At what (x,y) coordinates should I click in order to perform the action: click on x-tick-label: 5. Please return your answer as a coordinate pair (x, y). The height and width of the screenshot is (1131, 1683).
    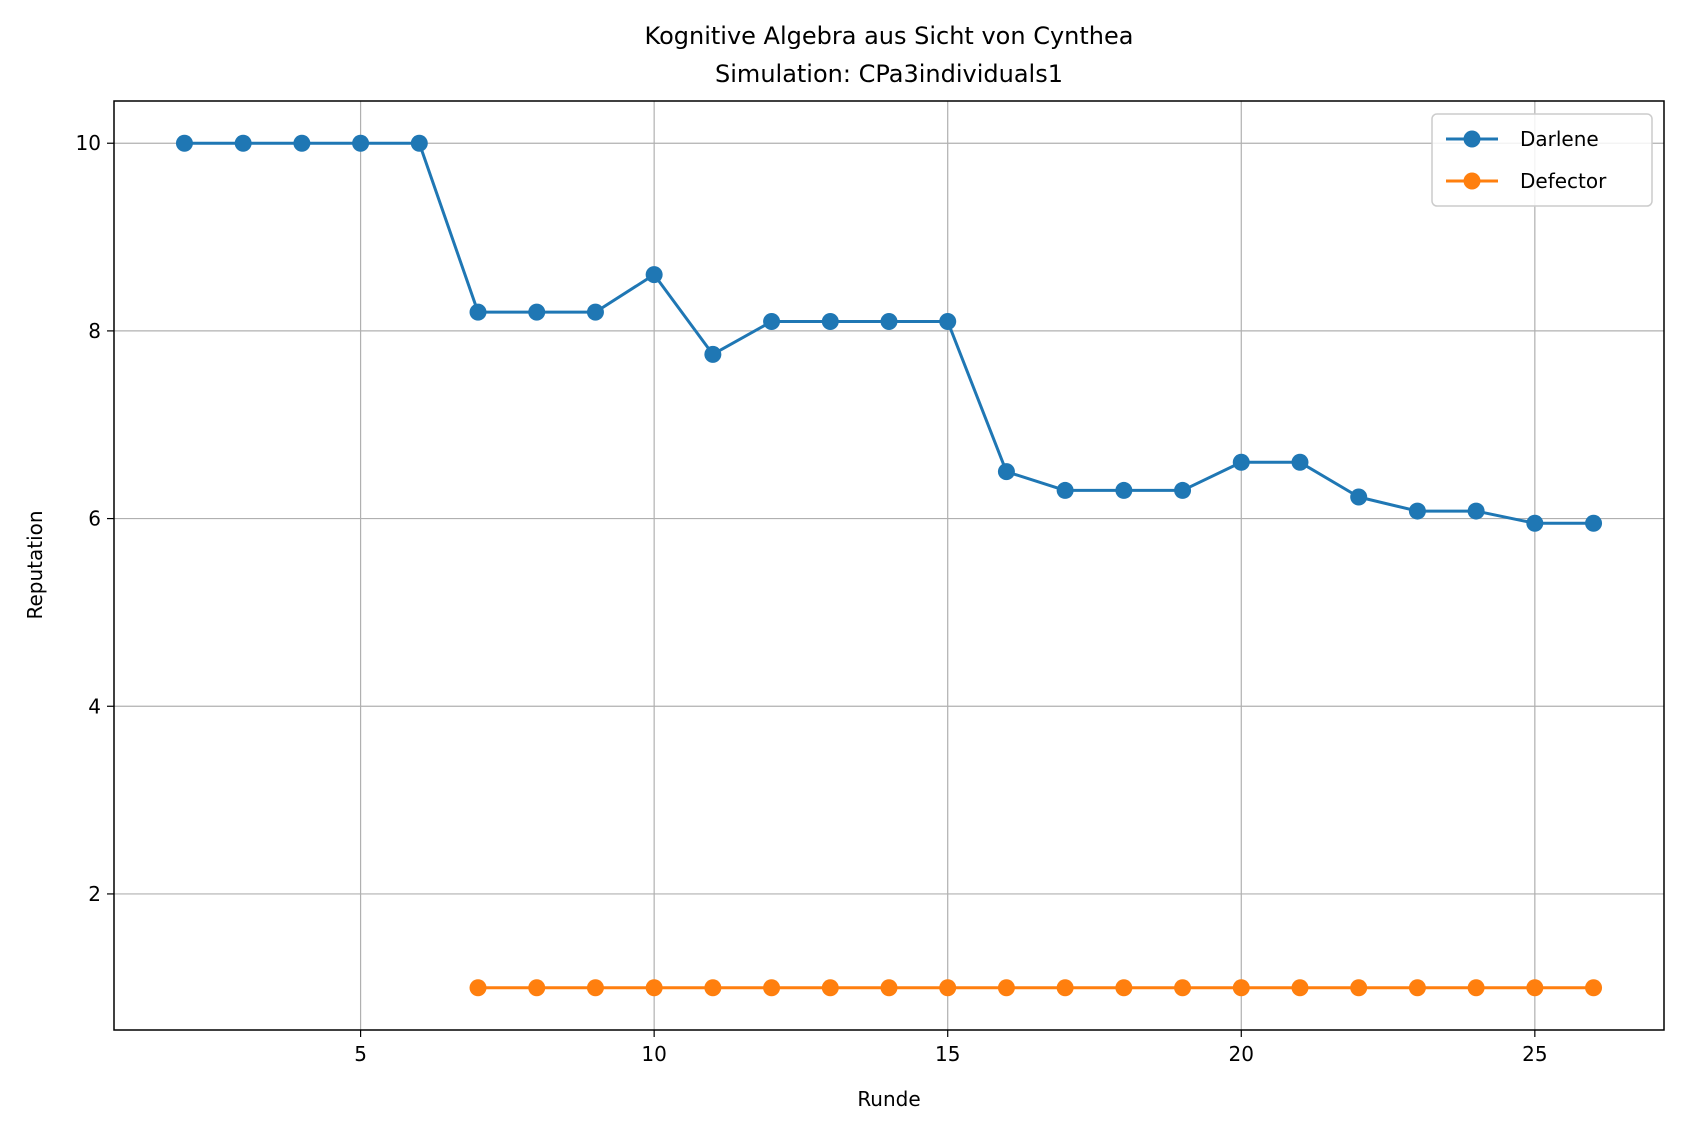
    Looking at the image, I should click on (360, 1054).